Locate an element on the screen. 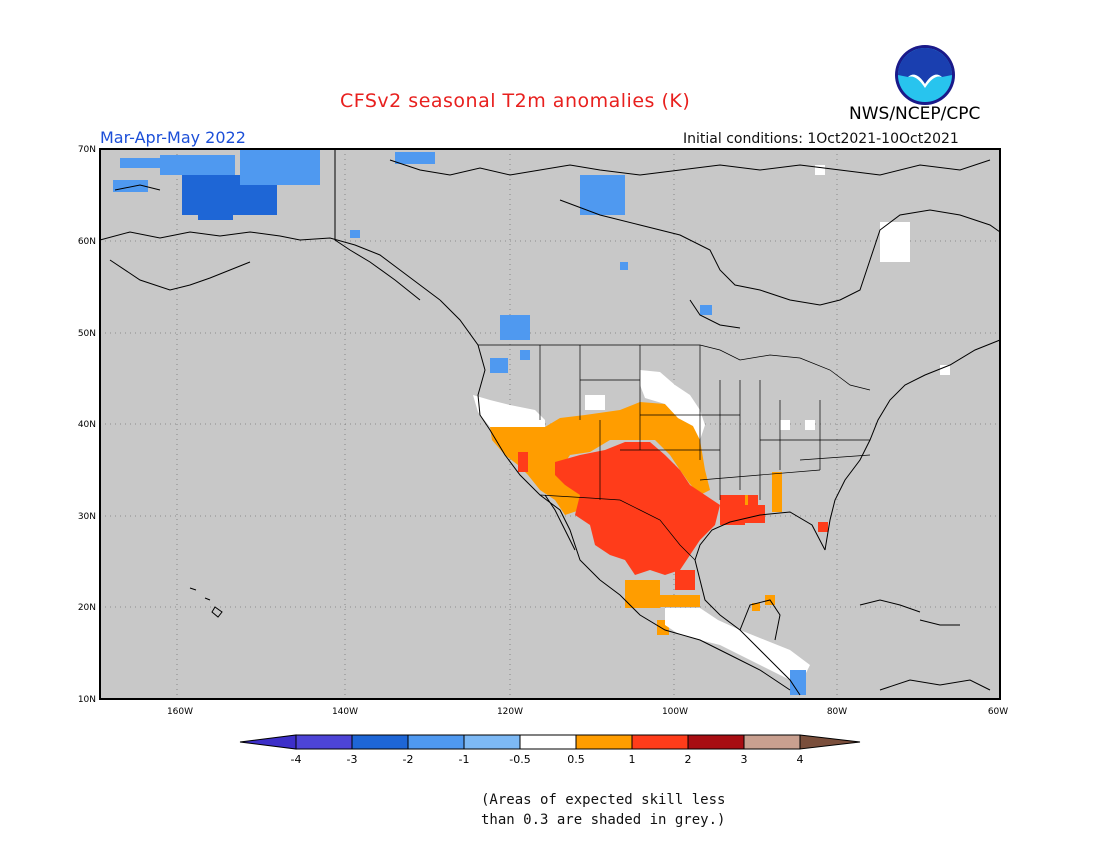 The image size is (1100, 850). lat-label-60n: 60N is located at coordinates (87, 242).